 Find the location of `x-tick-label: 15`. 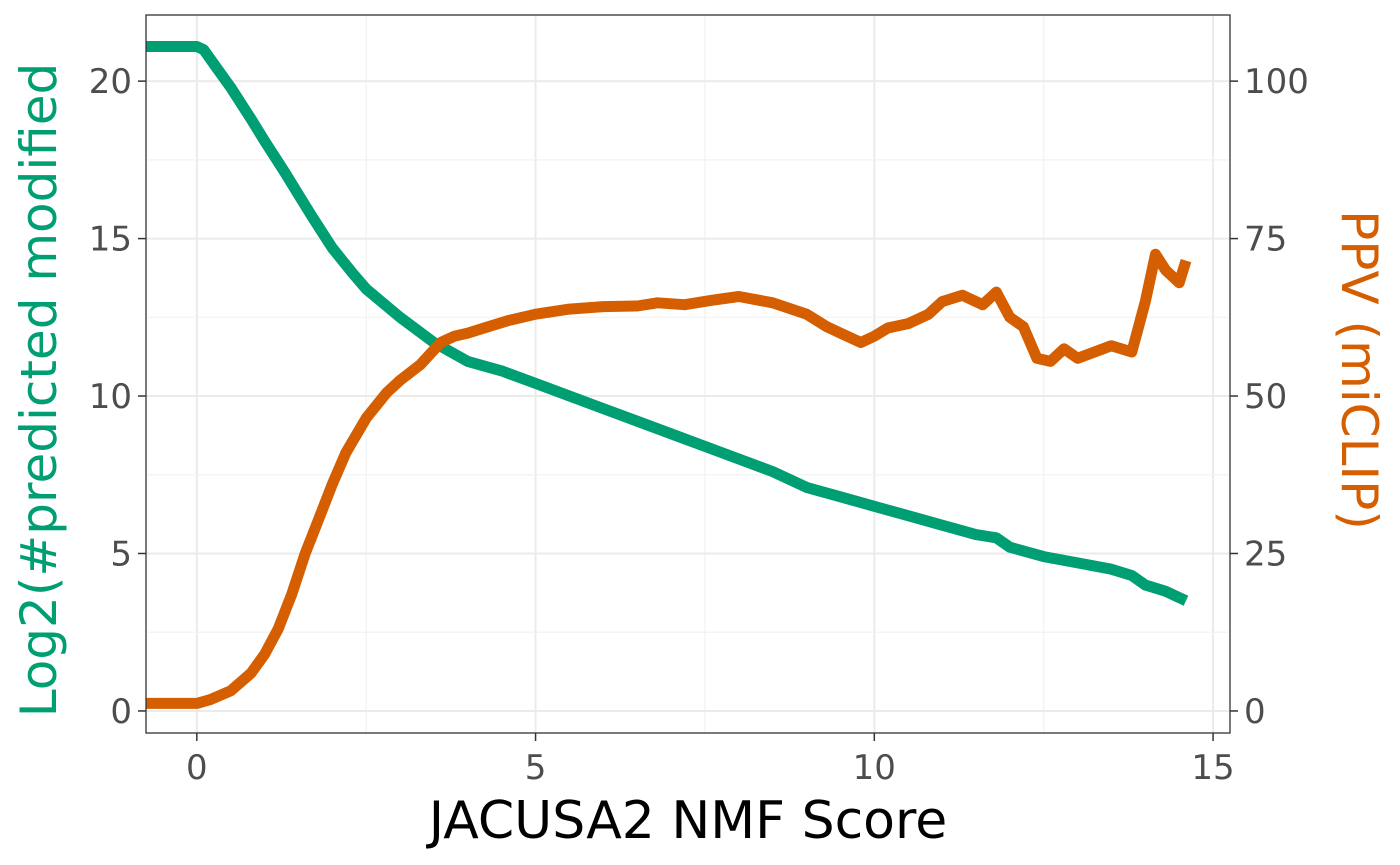

x-tick-label: 15 is located at coordinates (1212, 768).